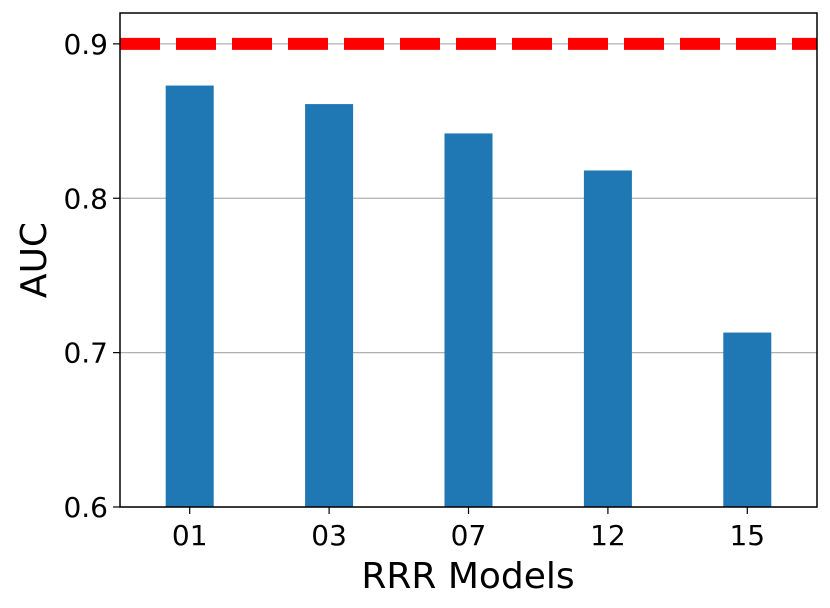 The image size is (830, 608). What do you see at coordinates (91, 276) in the screenshot?
I see `y-ticks: 0.6 0.7 0.8 0.9` at bounding box center [91, 276].